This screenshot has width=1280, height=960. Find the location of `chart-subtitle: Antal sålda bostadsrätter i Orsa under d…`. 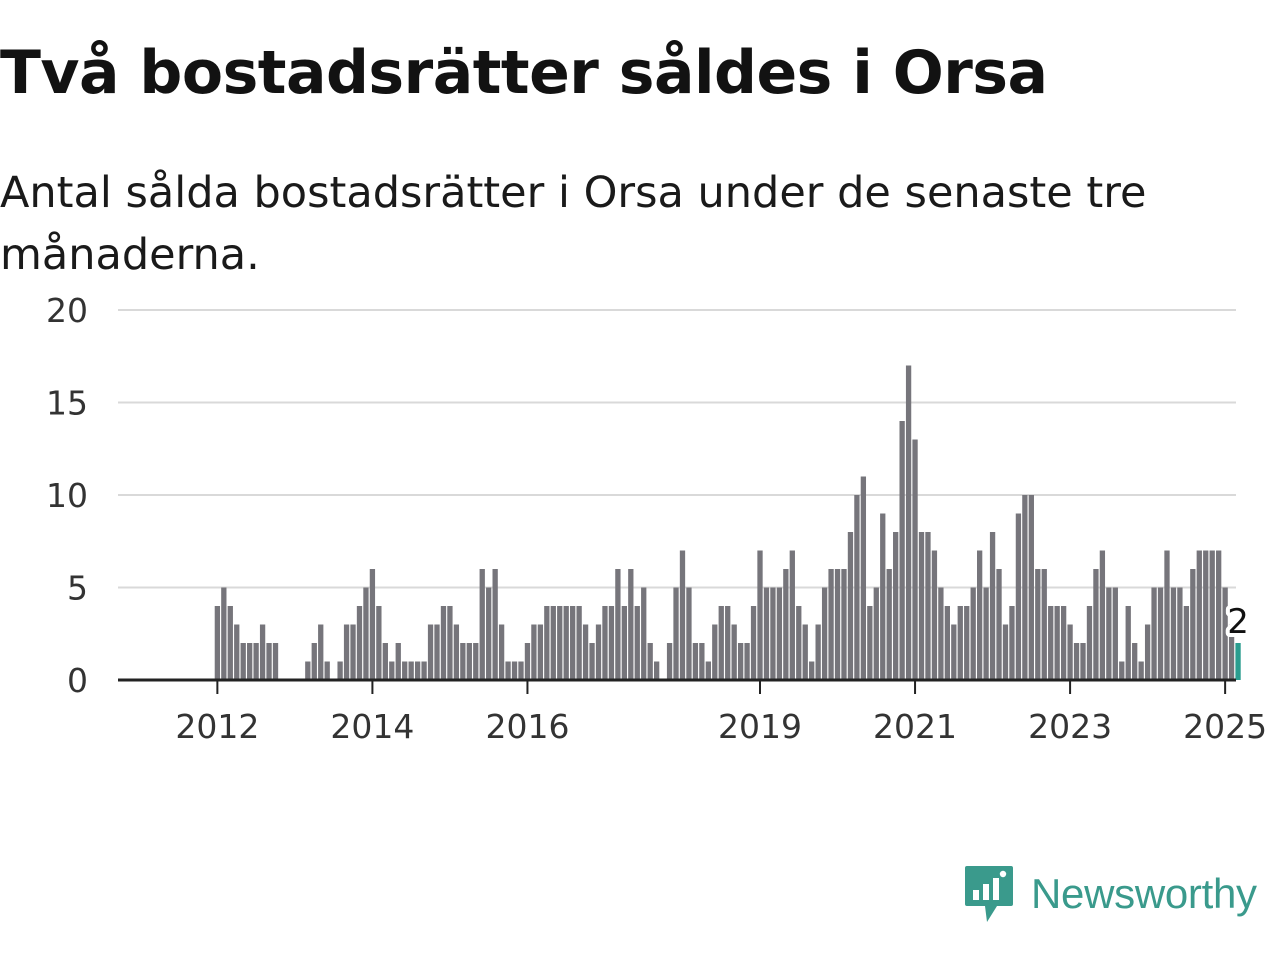

chart-subtitle: Antal sålda bostadsrätter i Orsa under d… is located at coordinates (573, 224).